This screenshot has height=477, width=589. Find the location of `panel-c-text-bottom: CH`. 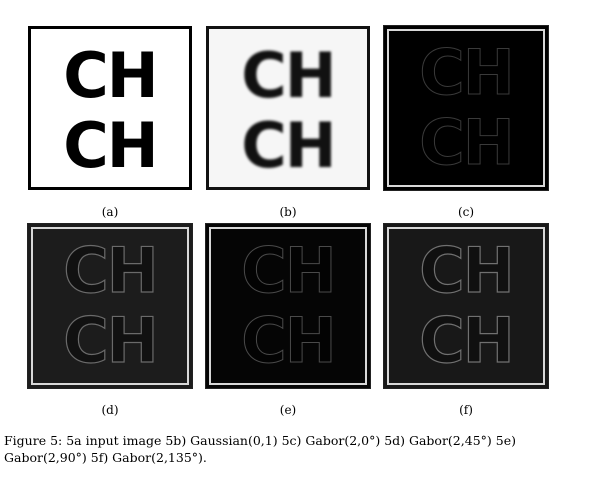

panel-c-text-bottom: CH is located at coordinates (467, 142).